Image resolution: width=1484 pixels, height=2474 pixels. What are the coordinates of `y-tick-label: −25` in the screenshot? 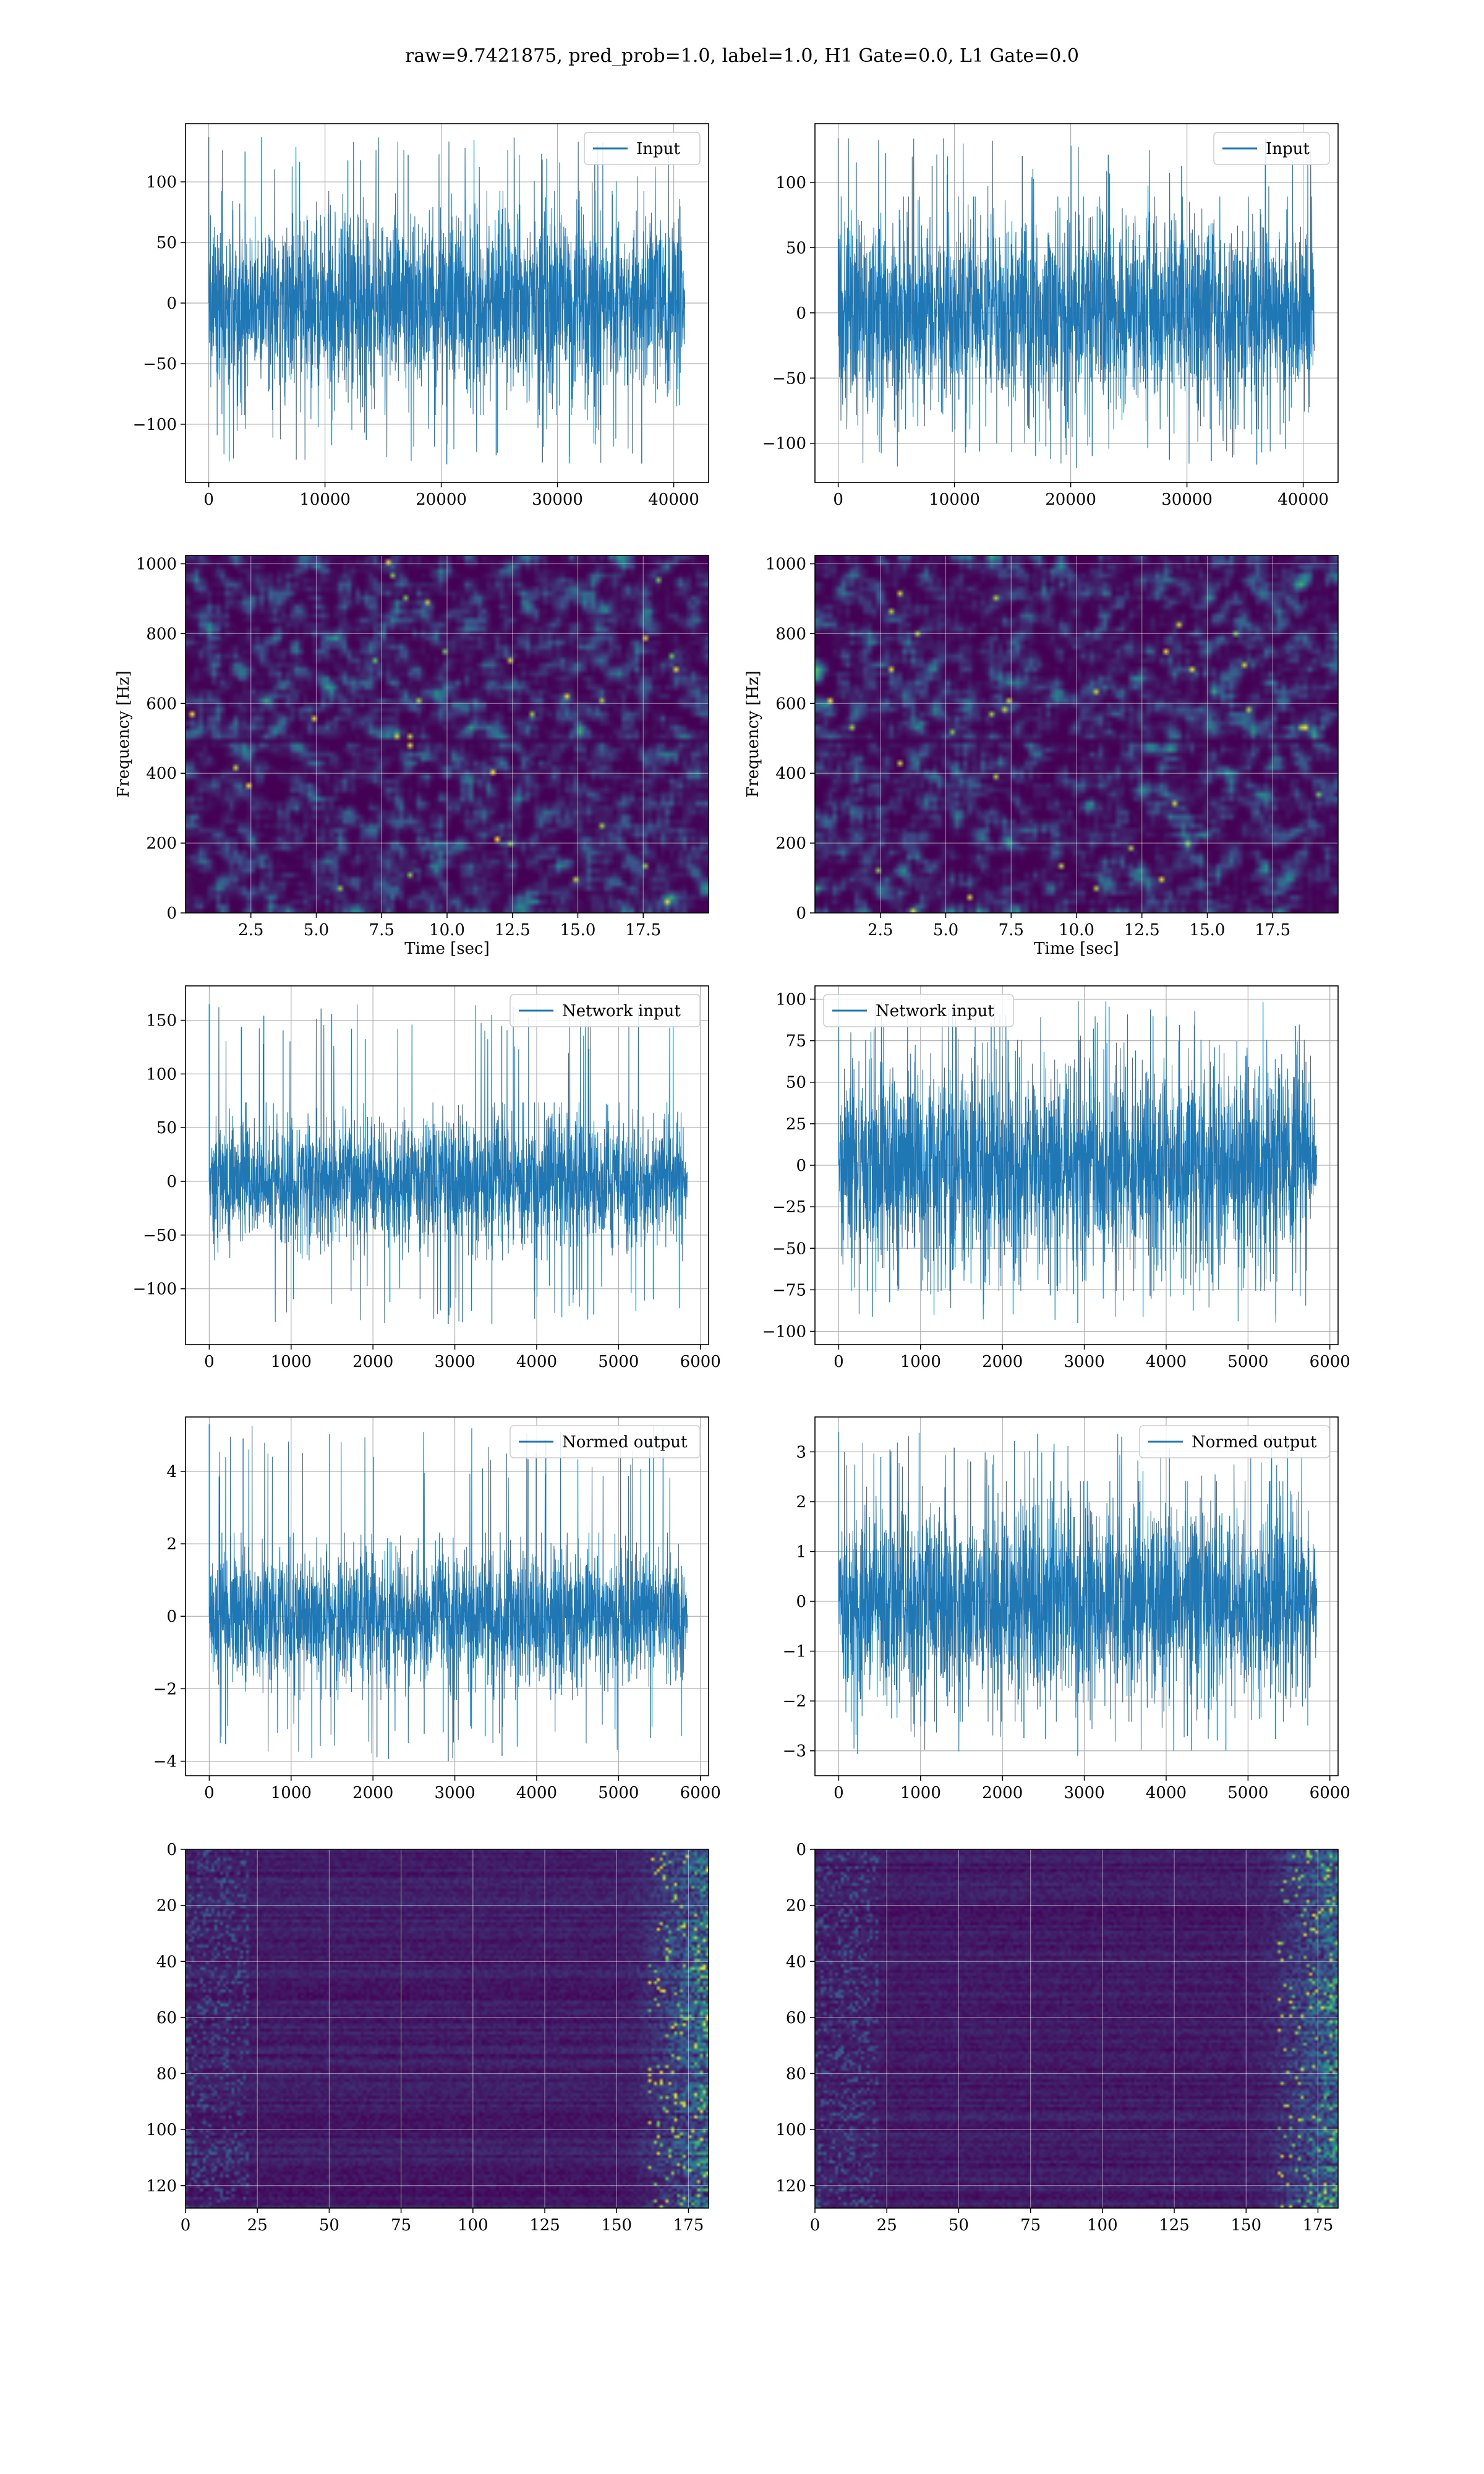 It's located at (789, 1207).